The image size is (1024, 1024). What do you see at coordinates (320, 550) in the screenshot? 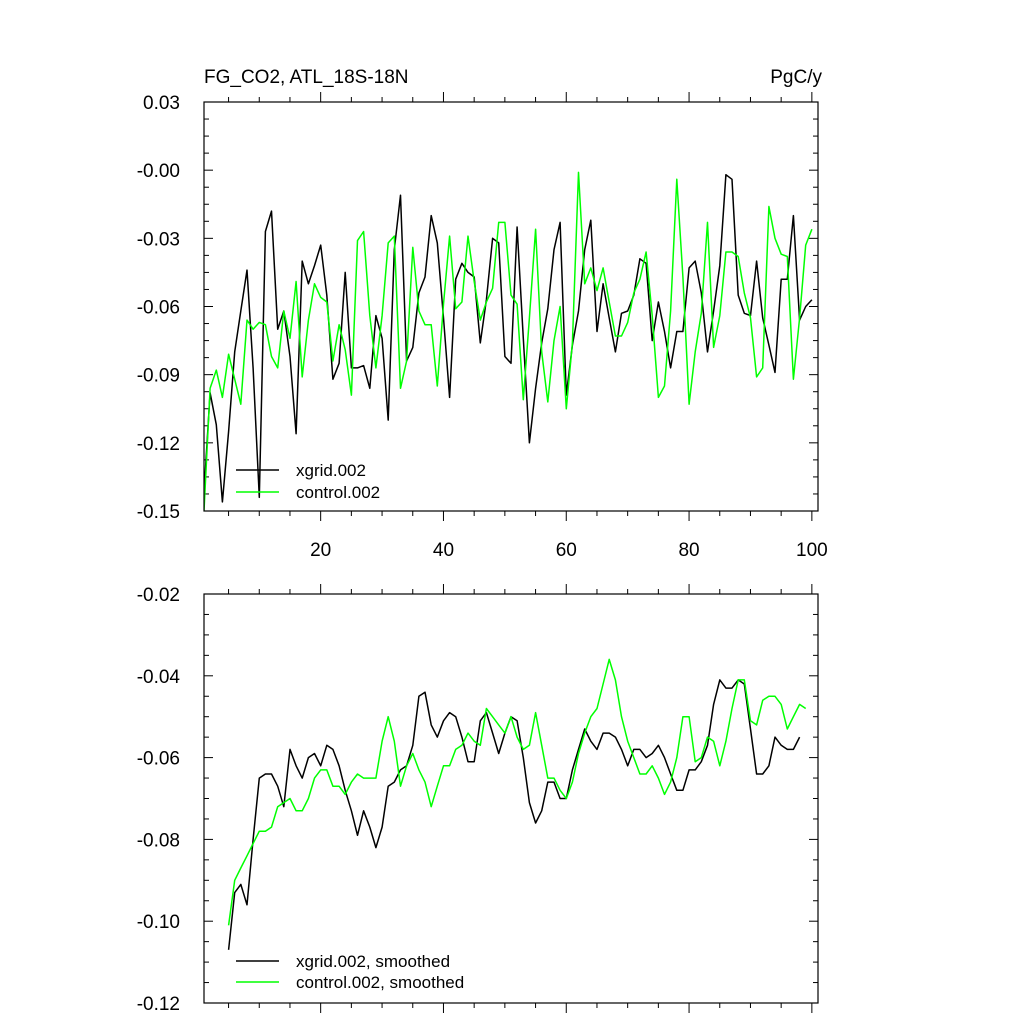
I see `top-x-tick-label: 20` at bounding box center [320, 550].